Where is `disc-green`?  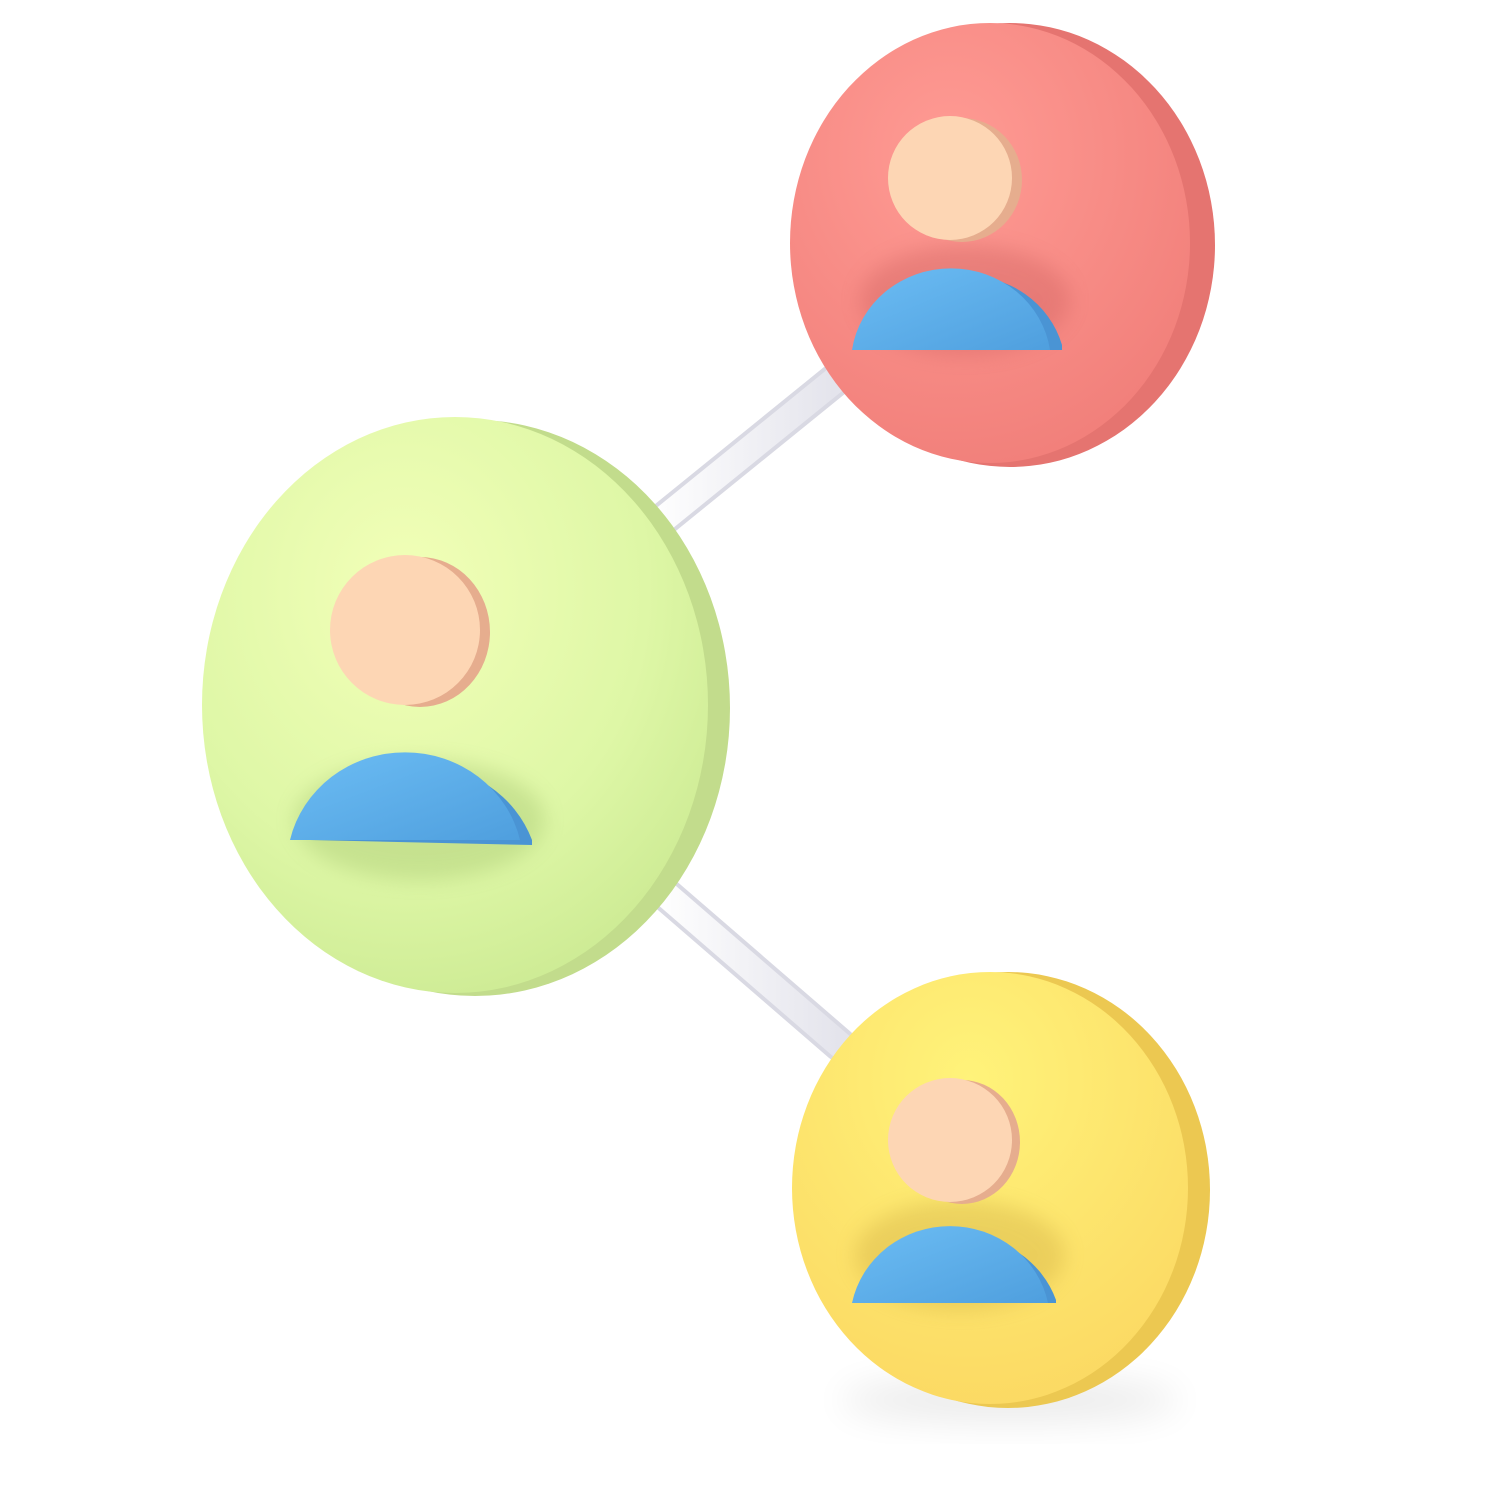
disc-green is located at coordinates (455, 705).